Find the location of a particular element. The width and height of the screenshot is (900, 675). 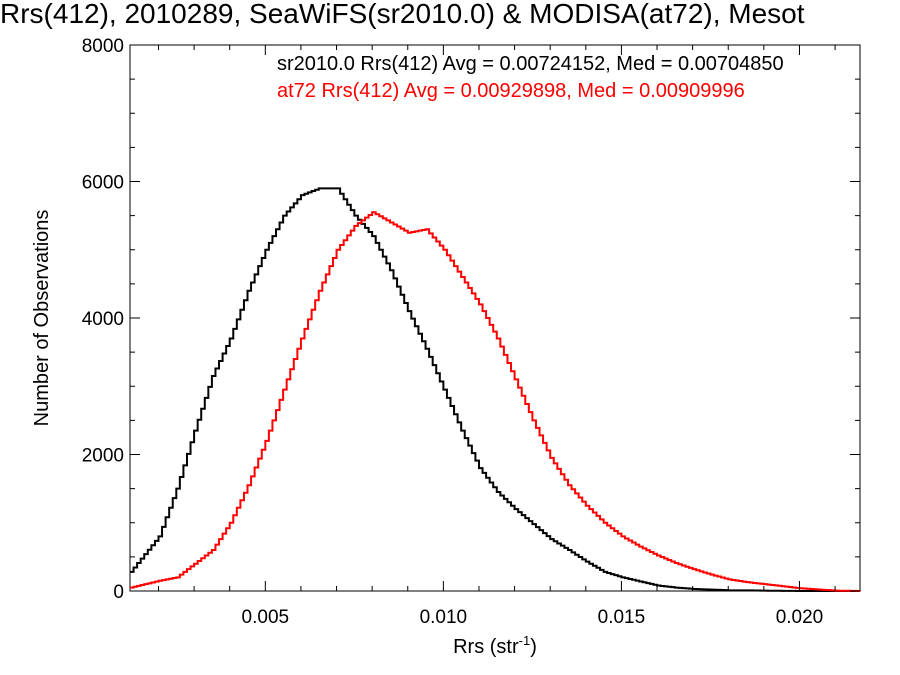

x-tick-label: 0.005 is located at coordinates (266, 617).